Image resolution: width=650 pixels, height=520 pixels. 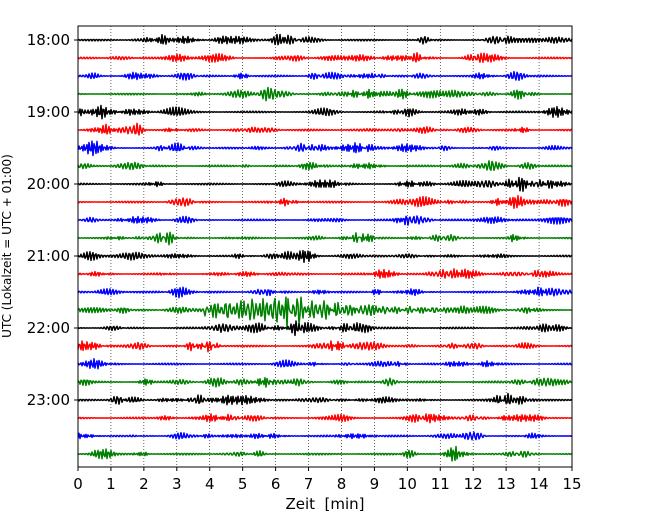 I want to click on x-tick-label: 8, so click(x=342, y=484).